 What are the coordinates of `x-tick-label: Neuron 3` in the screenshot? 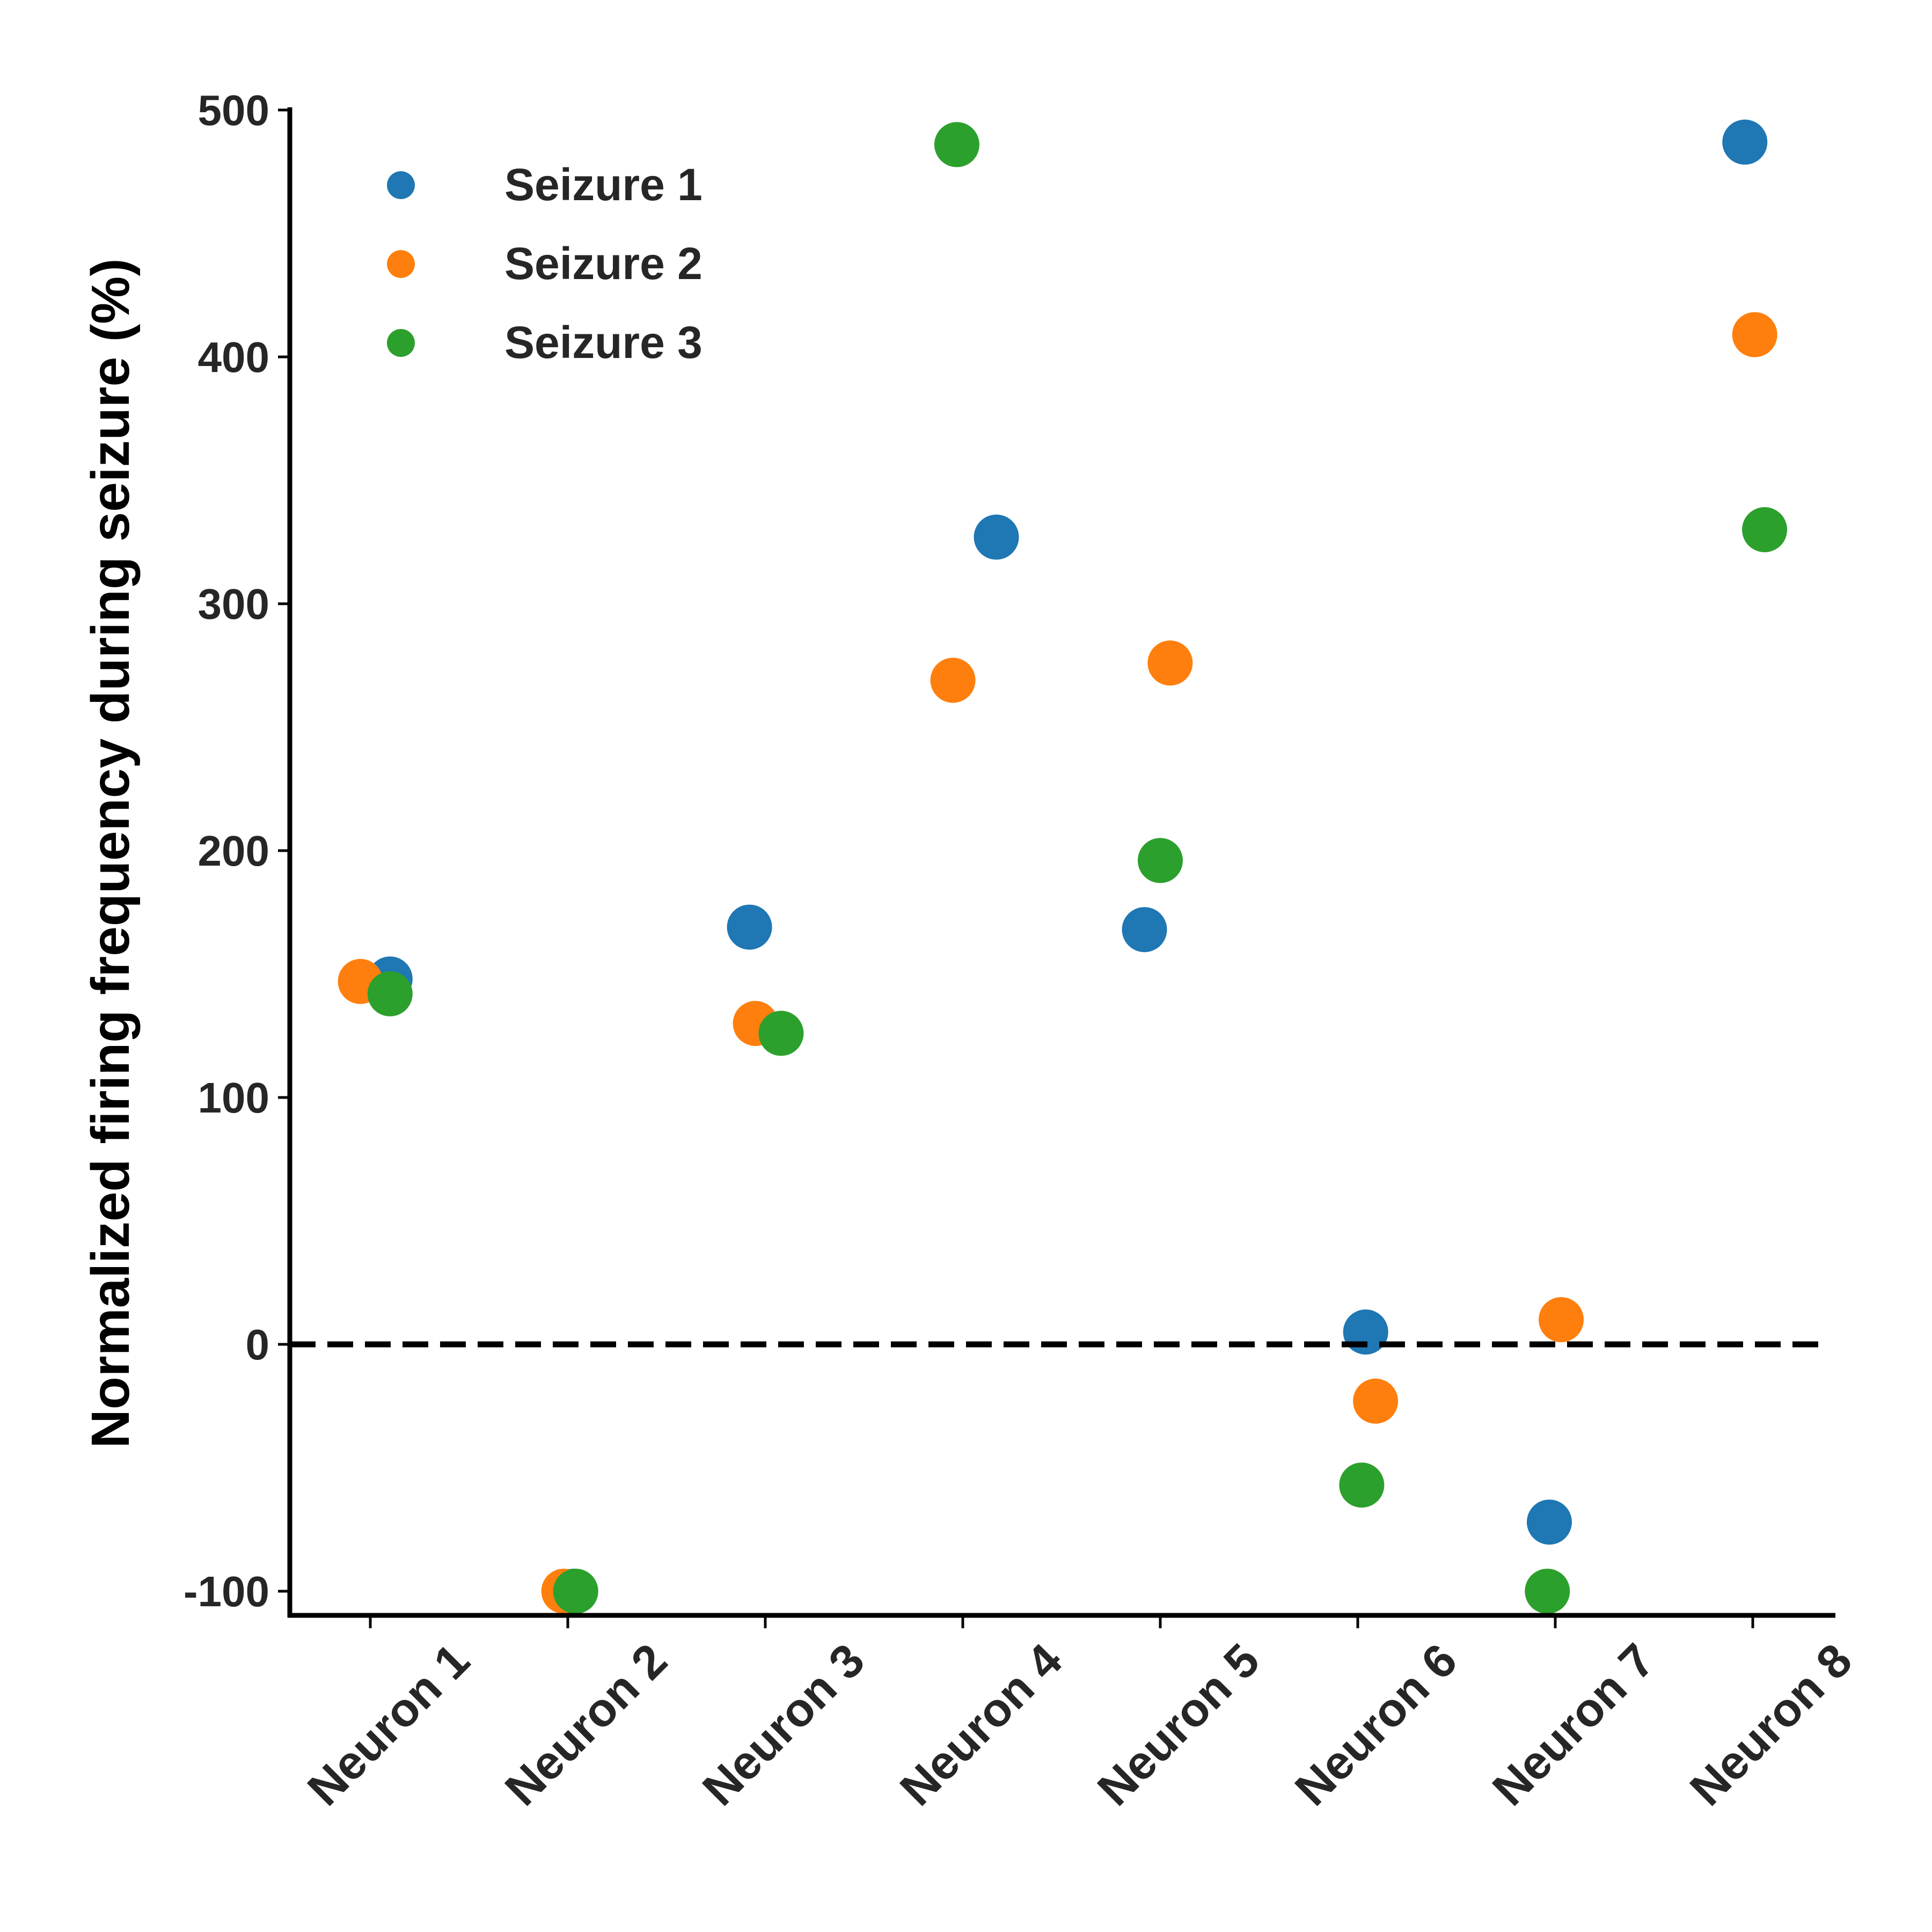 It's located at (783, 1724).